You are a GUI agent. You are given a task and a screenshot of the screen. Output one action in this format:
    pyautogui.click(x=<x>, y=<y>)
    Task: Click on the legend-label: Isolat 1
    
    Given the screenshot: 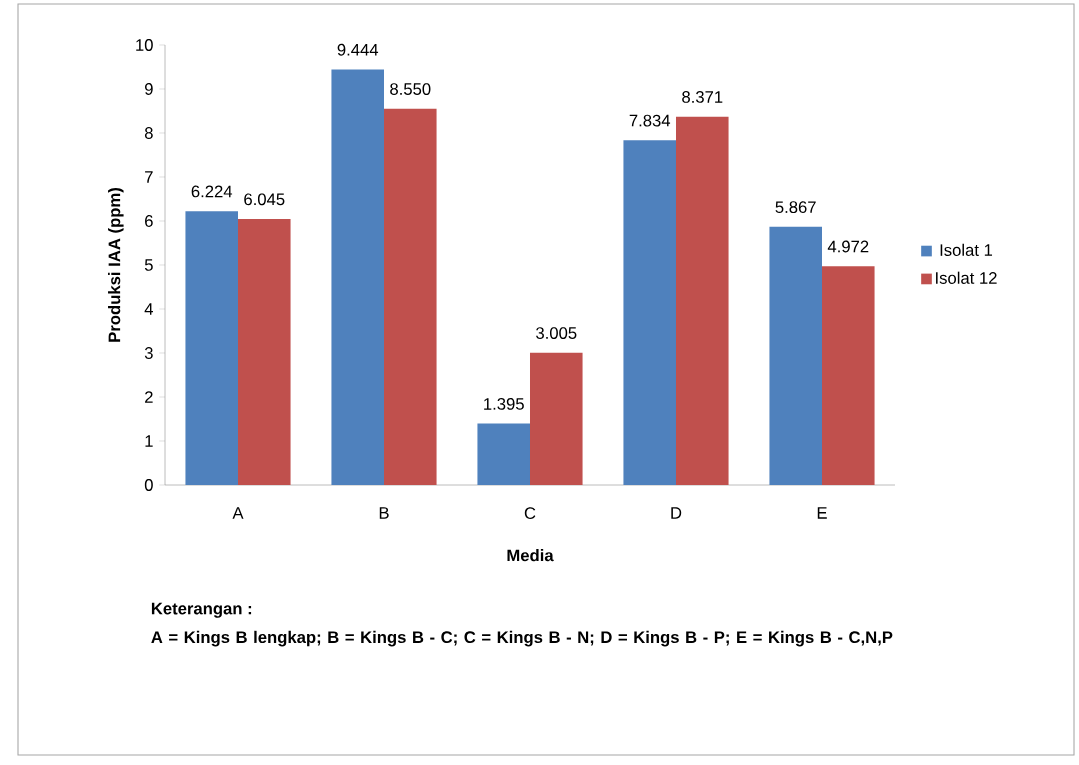 What is the action you would take?
    pyautogui.click(x=966, y=249)
    